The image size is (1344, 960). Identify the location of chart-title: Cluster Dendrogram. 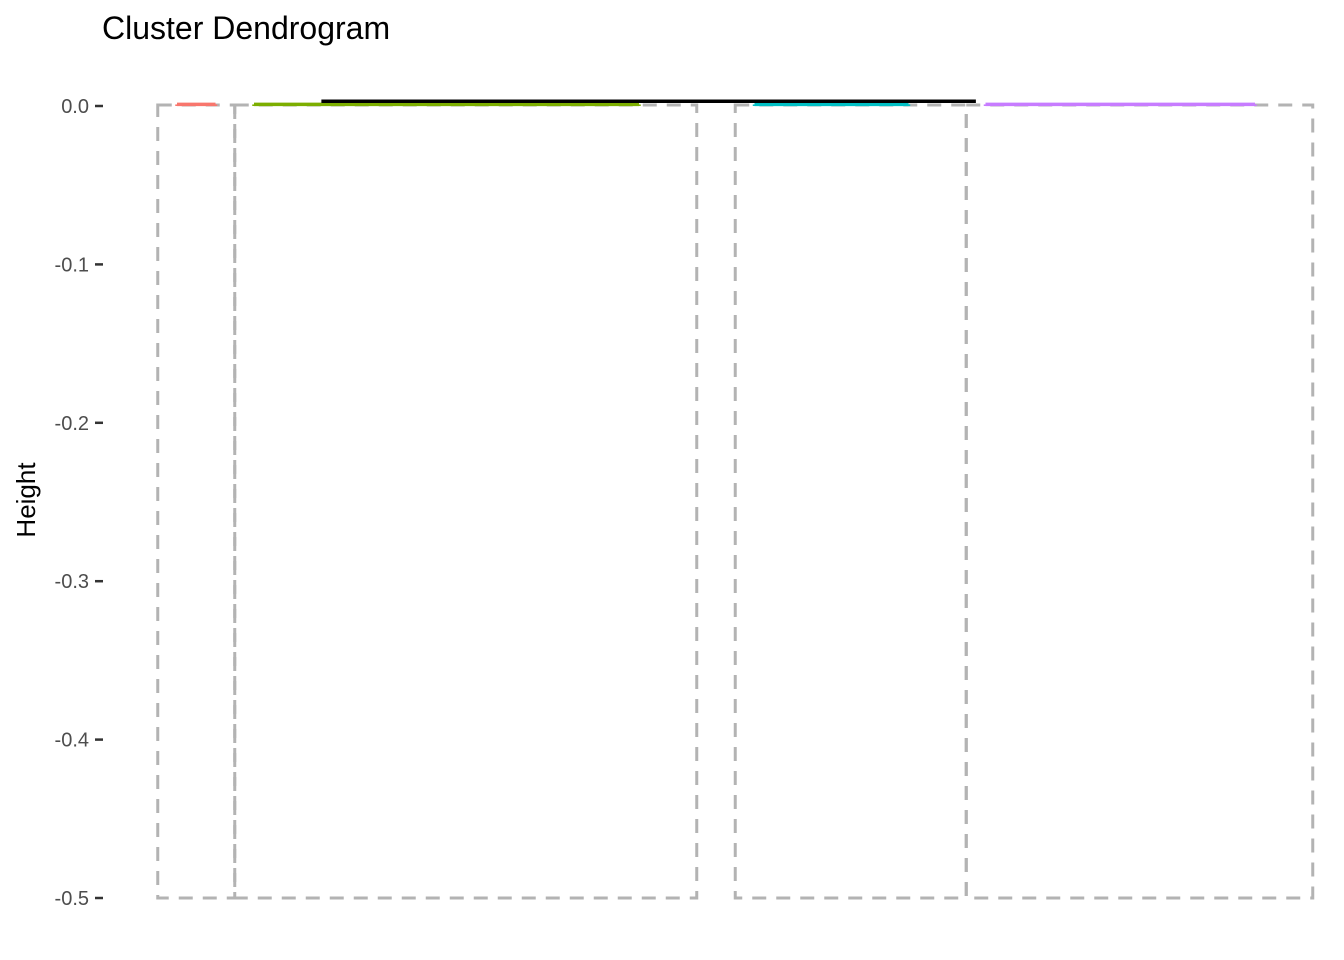
(246, 28).